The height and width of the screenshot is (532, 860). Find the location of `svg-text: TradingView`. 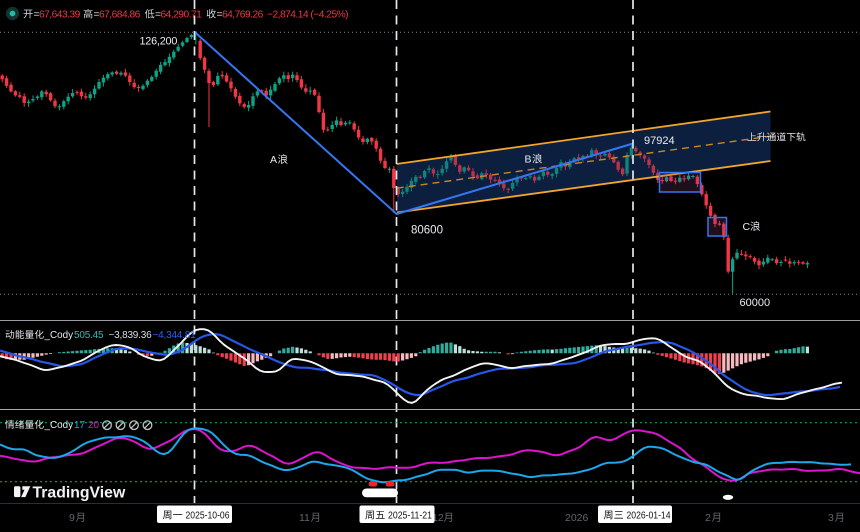

svg-text: TradingView is located at coordinates (79, 493).